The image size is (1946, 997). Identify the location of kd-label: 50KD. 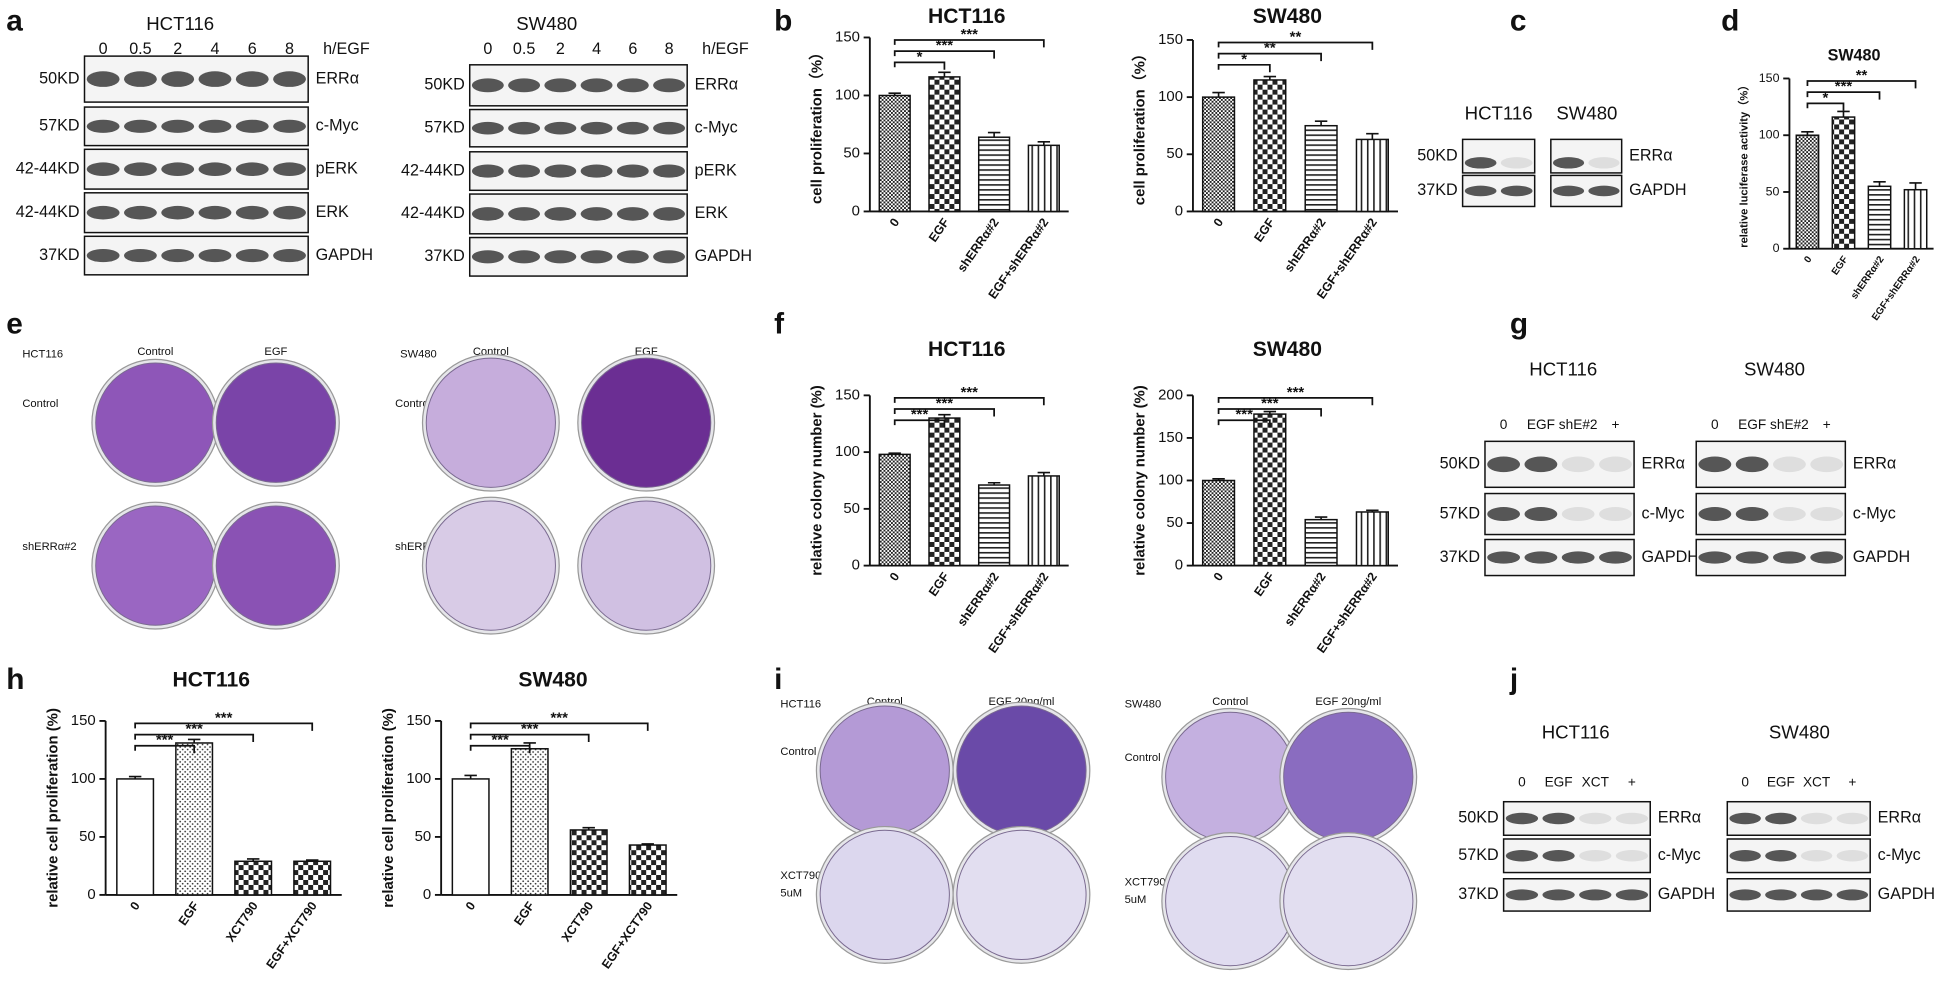
(1437, 155).